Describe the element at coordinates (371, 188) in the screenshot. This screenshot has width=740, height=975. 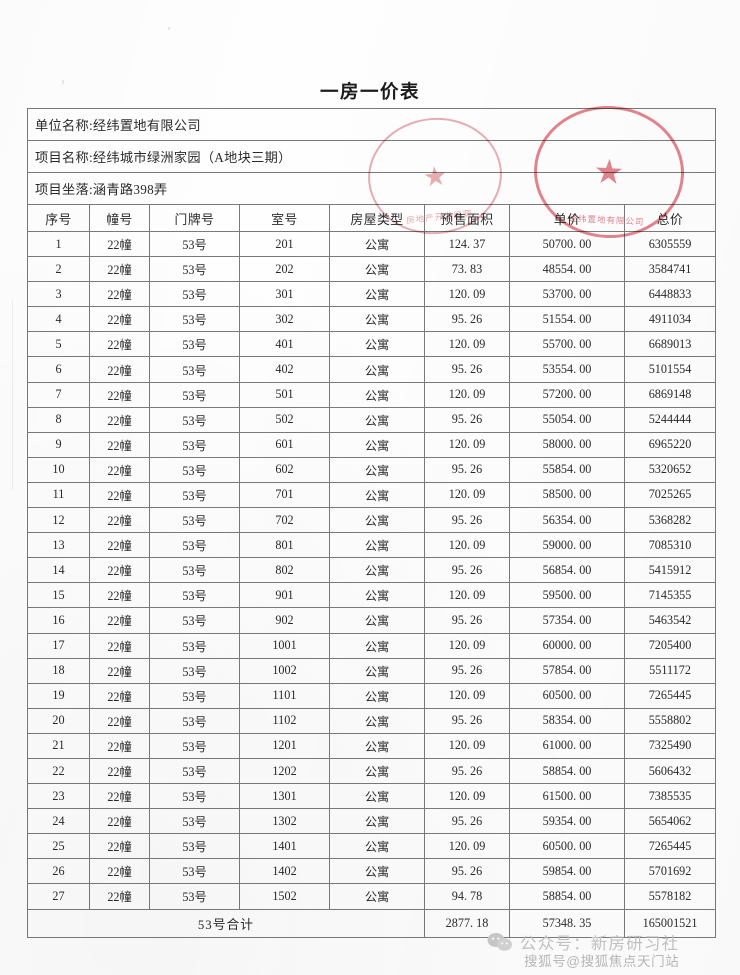
I see `info-row-text: 项目坐落:涵青路398弄` at that location.